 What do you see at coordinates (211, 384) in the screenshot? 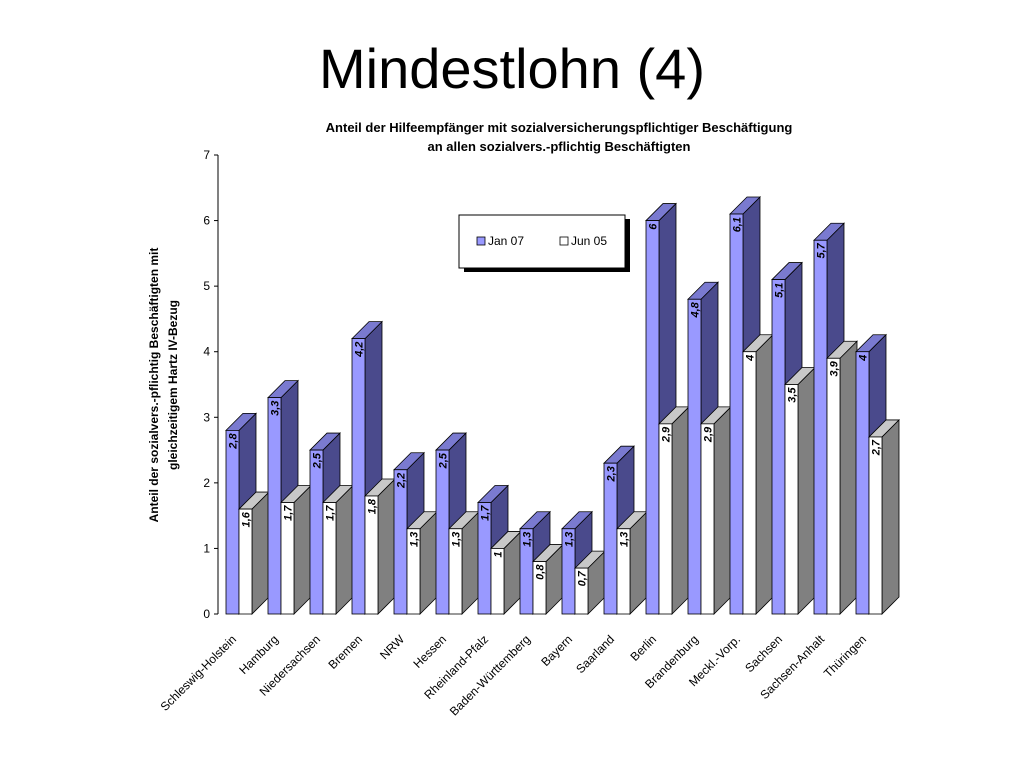
I see `y-axis: 0 1 2 3 4 5 6 7` at bounding box center [211, 384].